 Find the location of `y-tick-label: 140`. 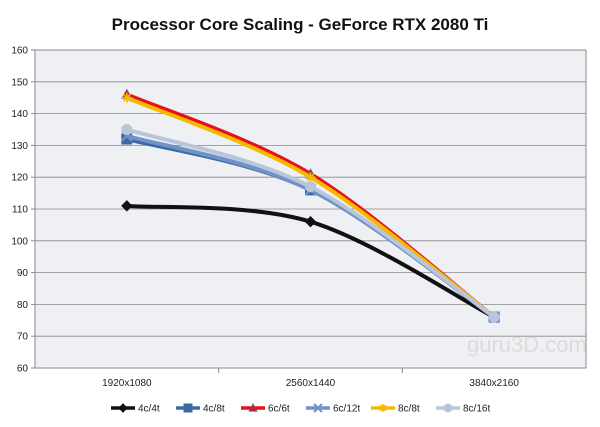

y-tick-label: 140 is located at coordinates (19, 114).